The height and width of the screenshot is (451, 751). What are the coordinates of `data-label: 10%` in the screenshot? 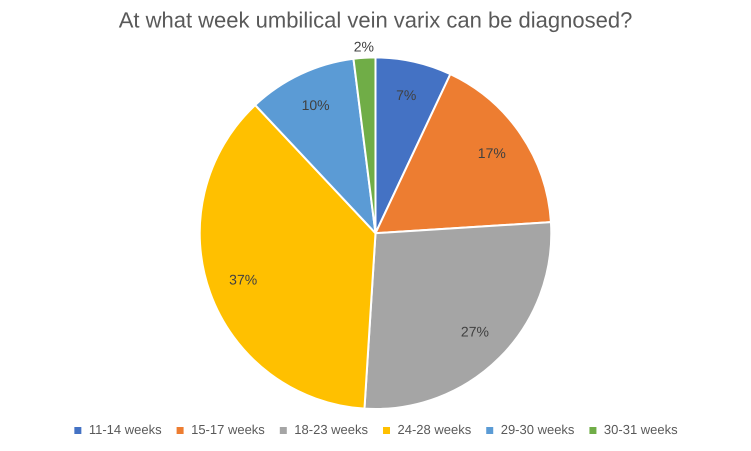 It's located at (316, 104).